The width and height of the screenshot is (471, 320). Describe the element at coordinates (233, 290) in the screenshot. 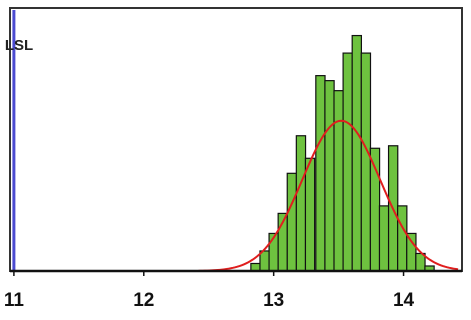

I see `x-axis: 11 12 13 14` at that location.